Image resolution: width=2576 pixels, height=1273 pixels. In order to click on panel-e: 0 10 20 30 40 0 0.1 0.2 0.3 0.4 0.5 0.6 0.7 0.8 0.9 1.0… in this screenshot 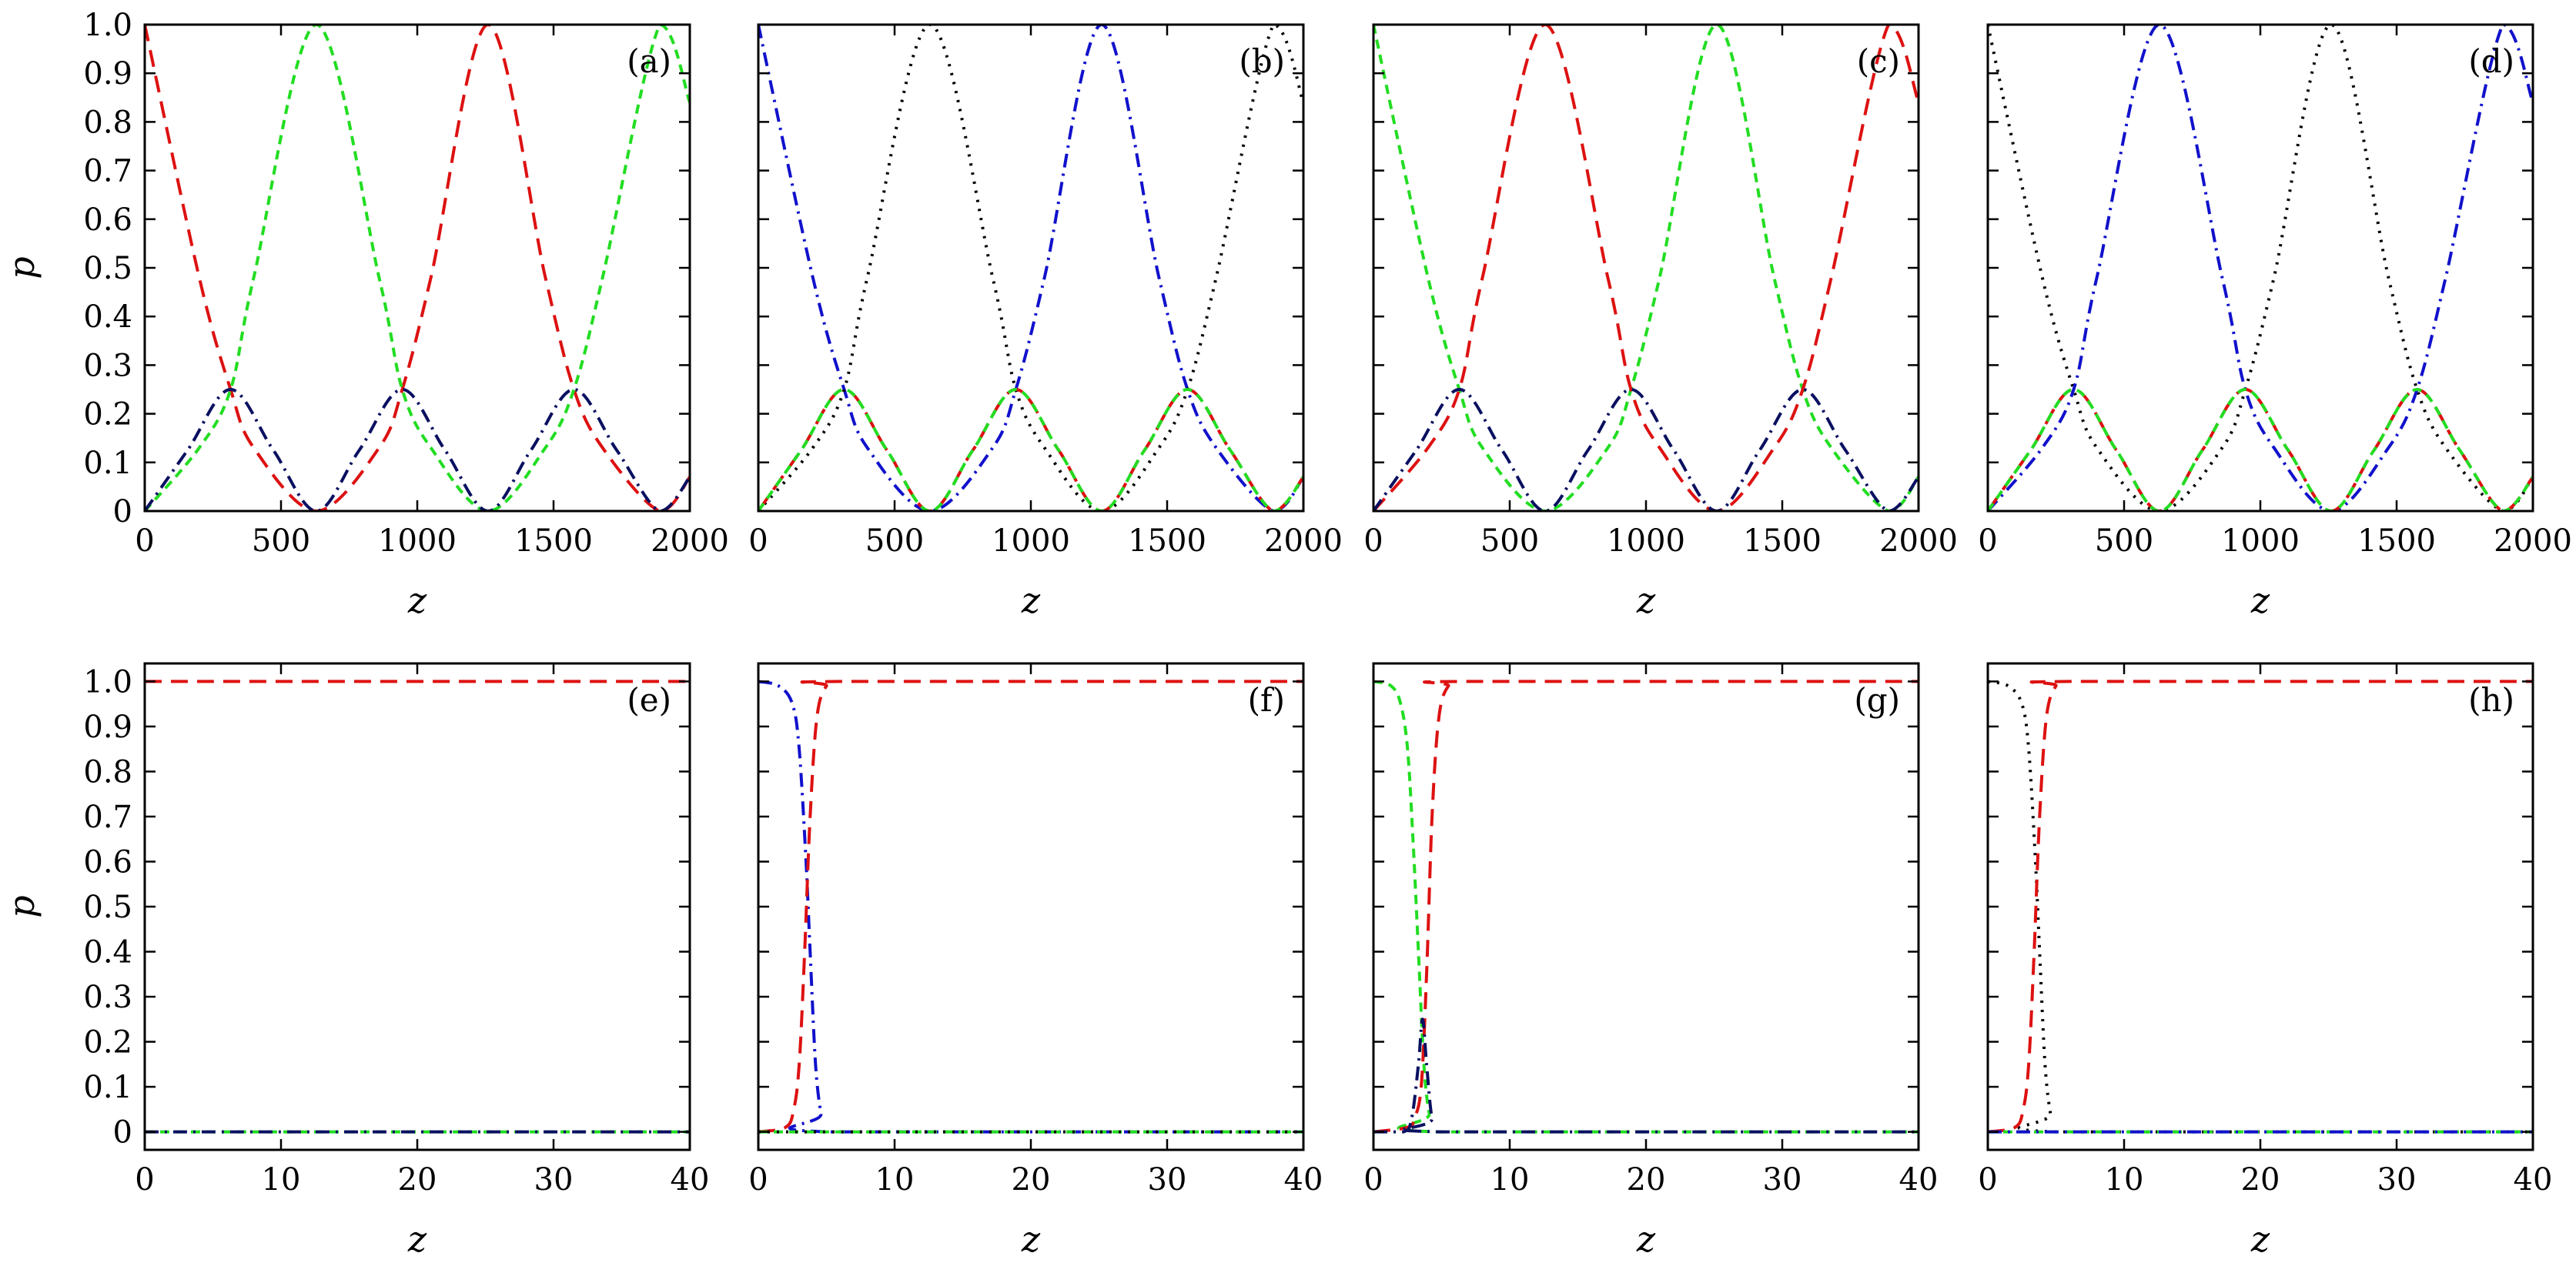, I will do `click(355, 961)`.